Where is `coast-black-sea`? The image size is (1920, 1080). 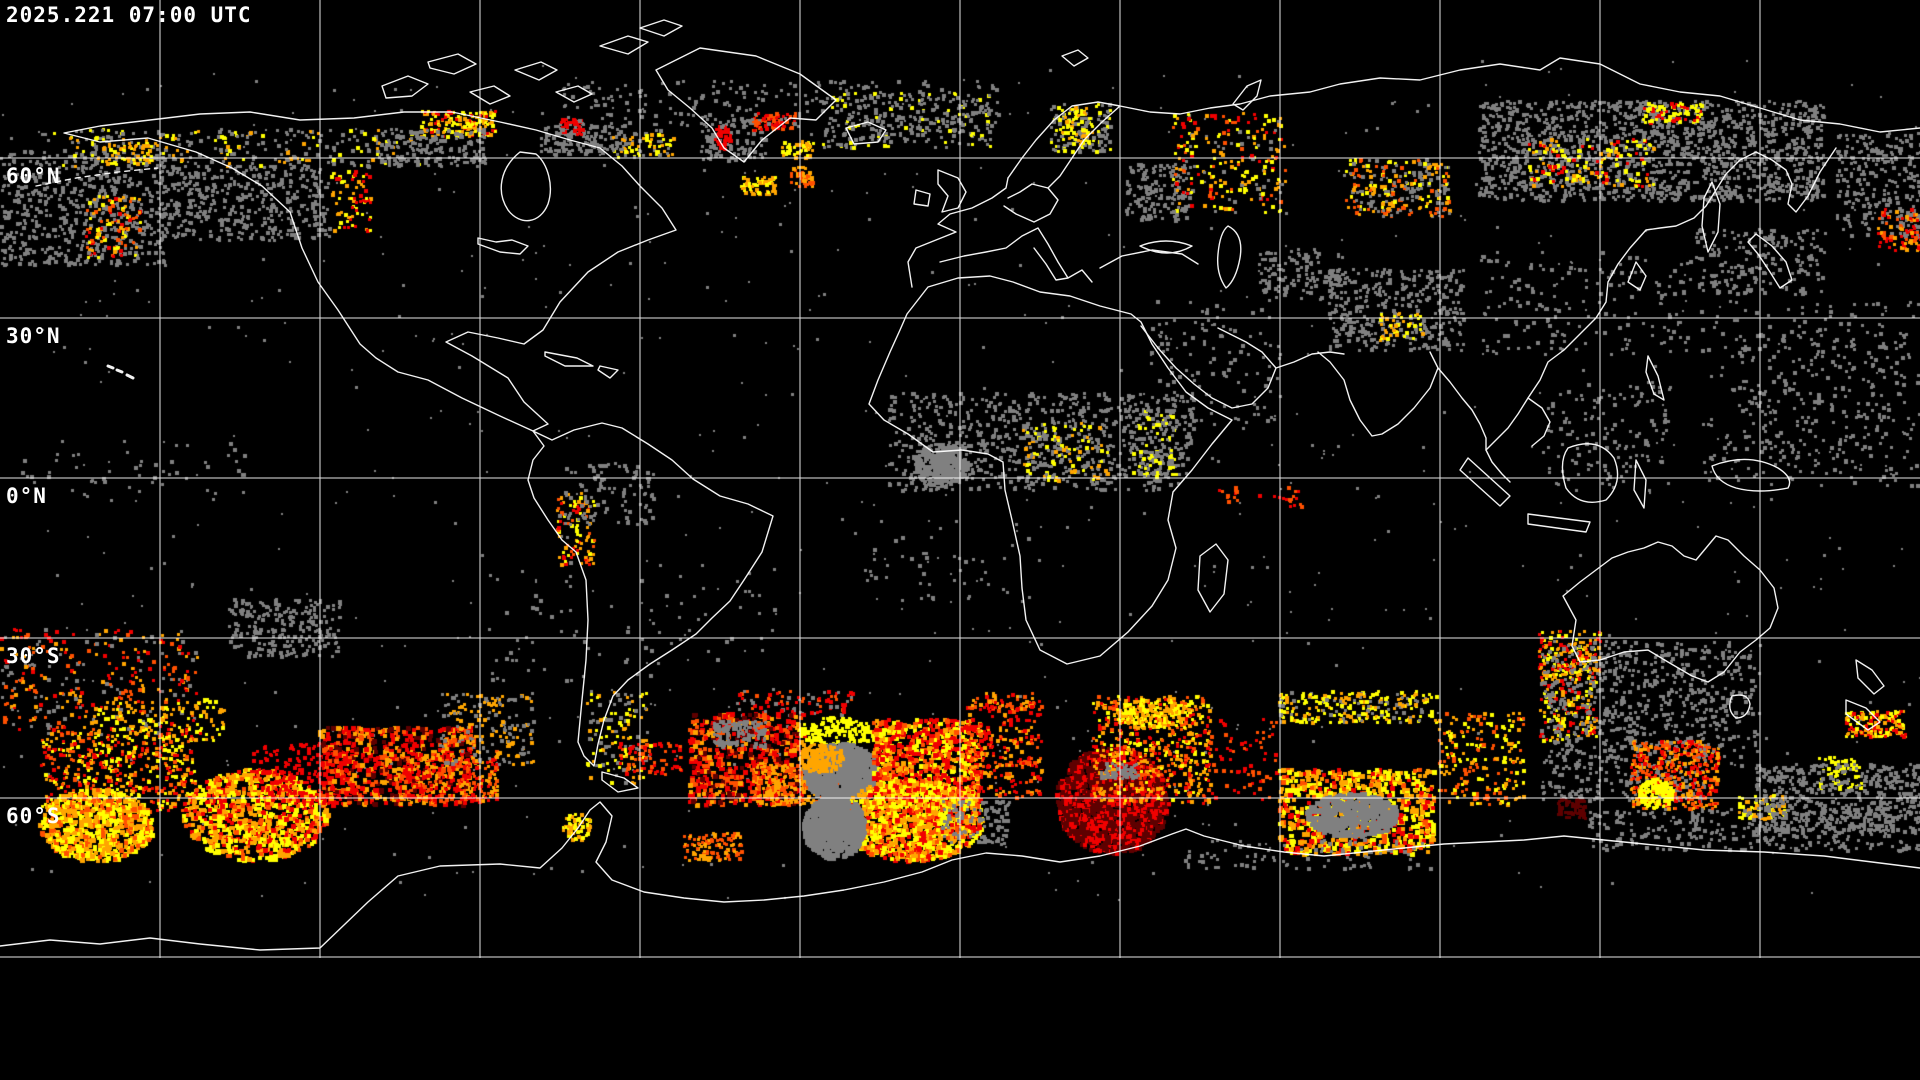 coast-black-sea is located at coordinates (1166, 247).